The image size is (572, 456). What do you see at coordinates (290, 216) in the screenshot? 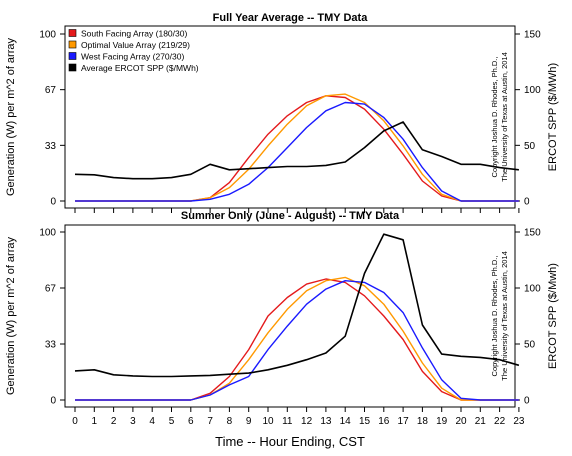
I see `chart-title: Summer Only (June - August) -- TMY Data` at bounding box center [290, 216].